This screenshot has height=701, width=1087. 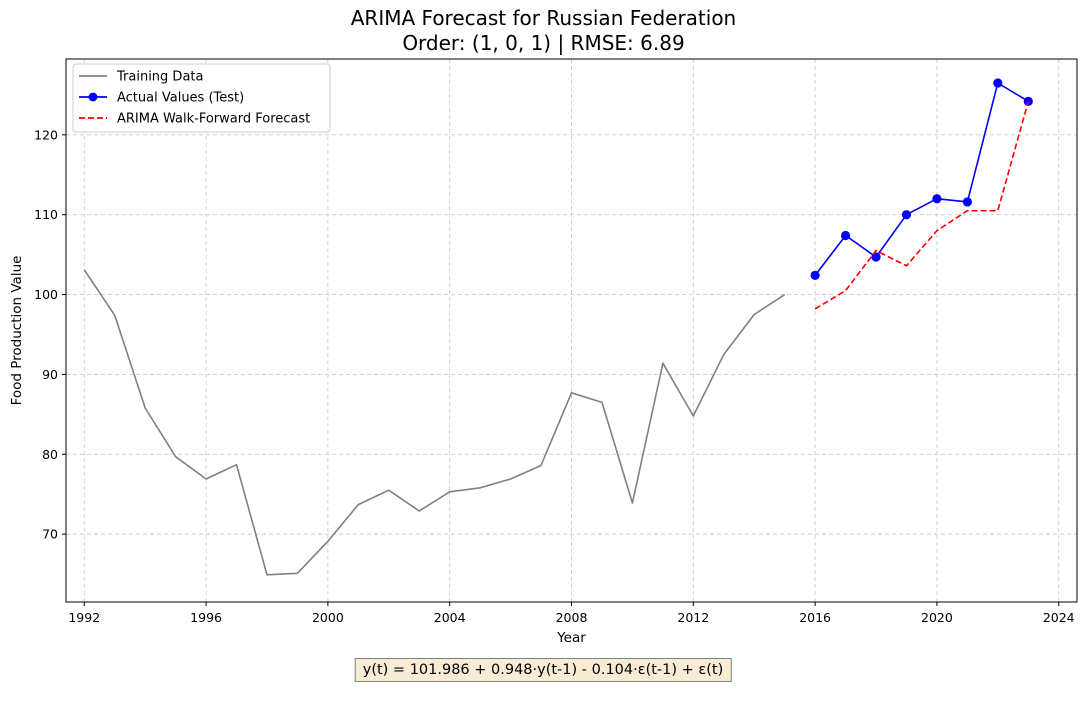 What do you see at coordinates (159, 77) in the screenshot?
I see `legend-label-0: Training Data` at bounding box center [159, 77].